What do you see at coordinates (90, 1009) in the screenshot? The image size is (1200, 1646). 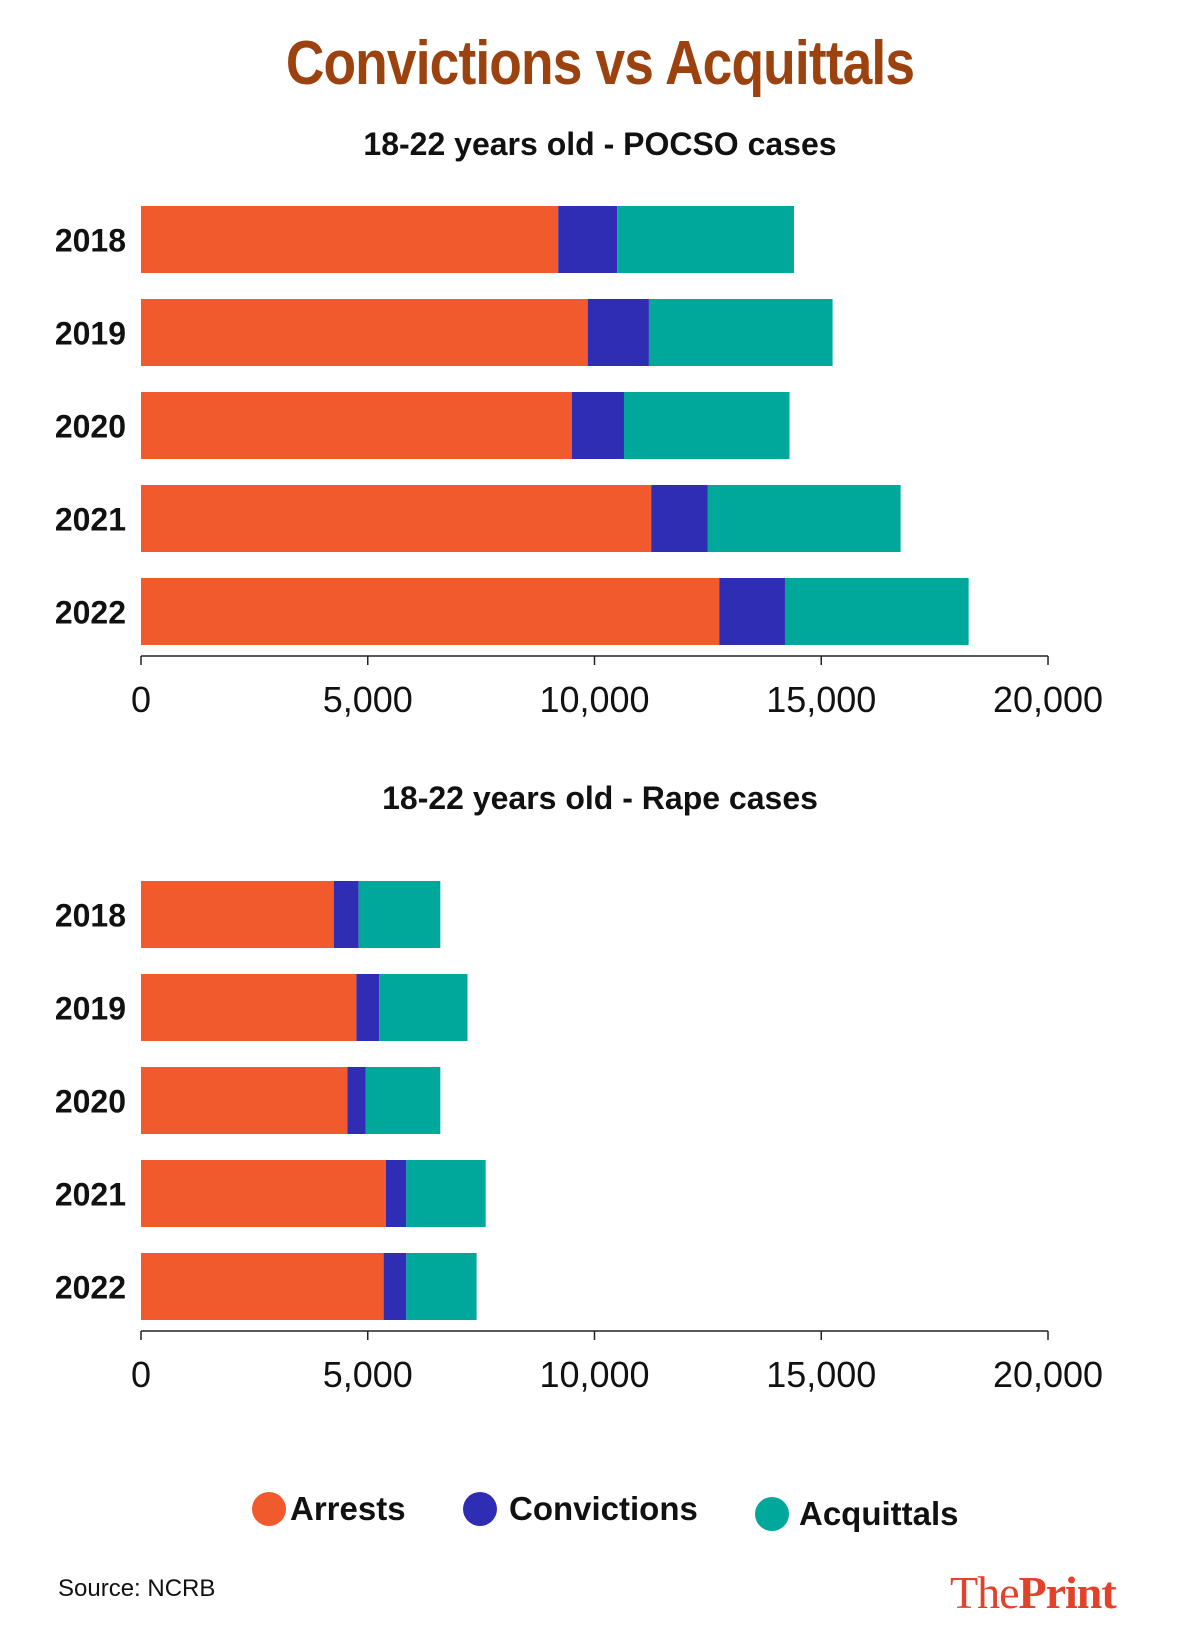 I see `rape-category-label: 2019` at bounding box center [90, 1009].